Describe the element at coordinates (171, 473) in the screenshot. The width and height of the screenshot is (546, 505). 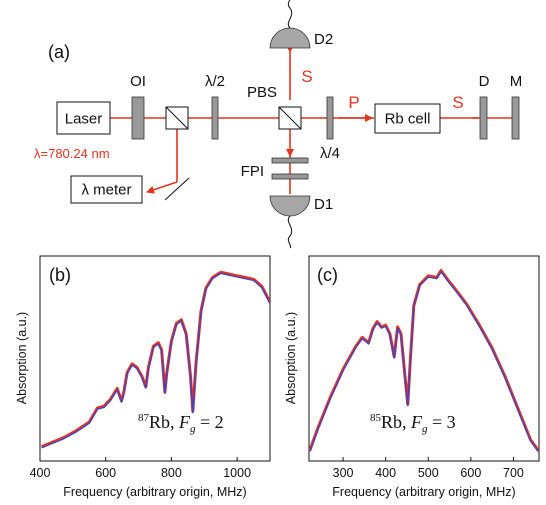
I see `x-tick-label-b-800: 800` at that location.